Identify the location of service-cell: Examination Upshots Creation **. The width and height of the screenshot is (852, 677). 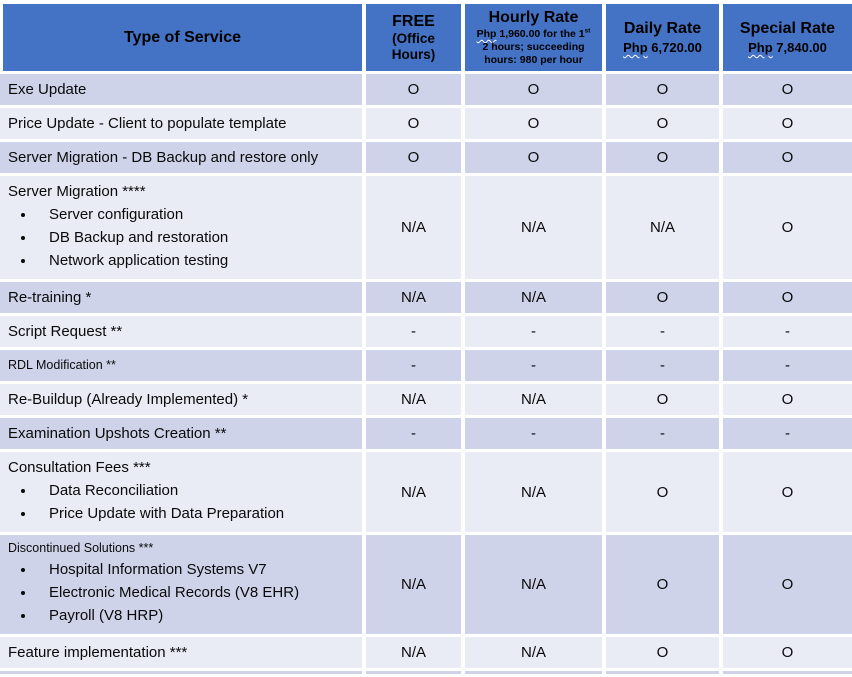
(181, 432).